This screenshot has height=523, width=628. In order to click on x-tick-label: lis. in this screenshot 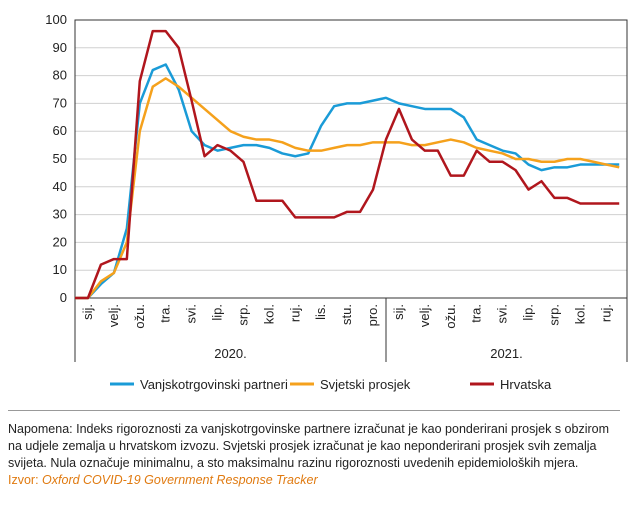, I will do `click(320, 312)`.